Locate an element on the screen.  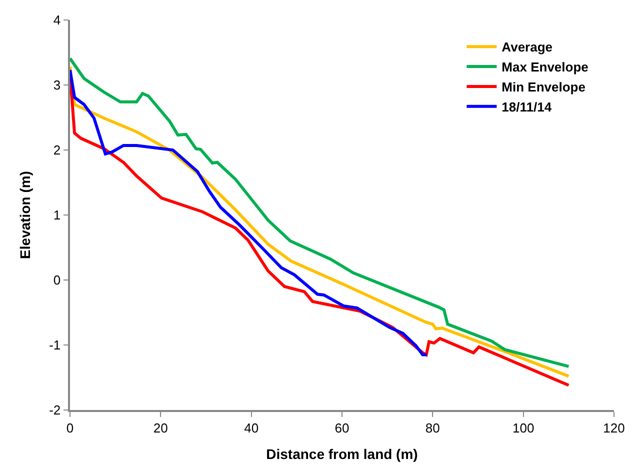
x-tick-label: 100 is located at coordinates (523, 428).